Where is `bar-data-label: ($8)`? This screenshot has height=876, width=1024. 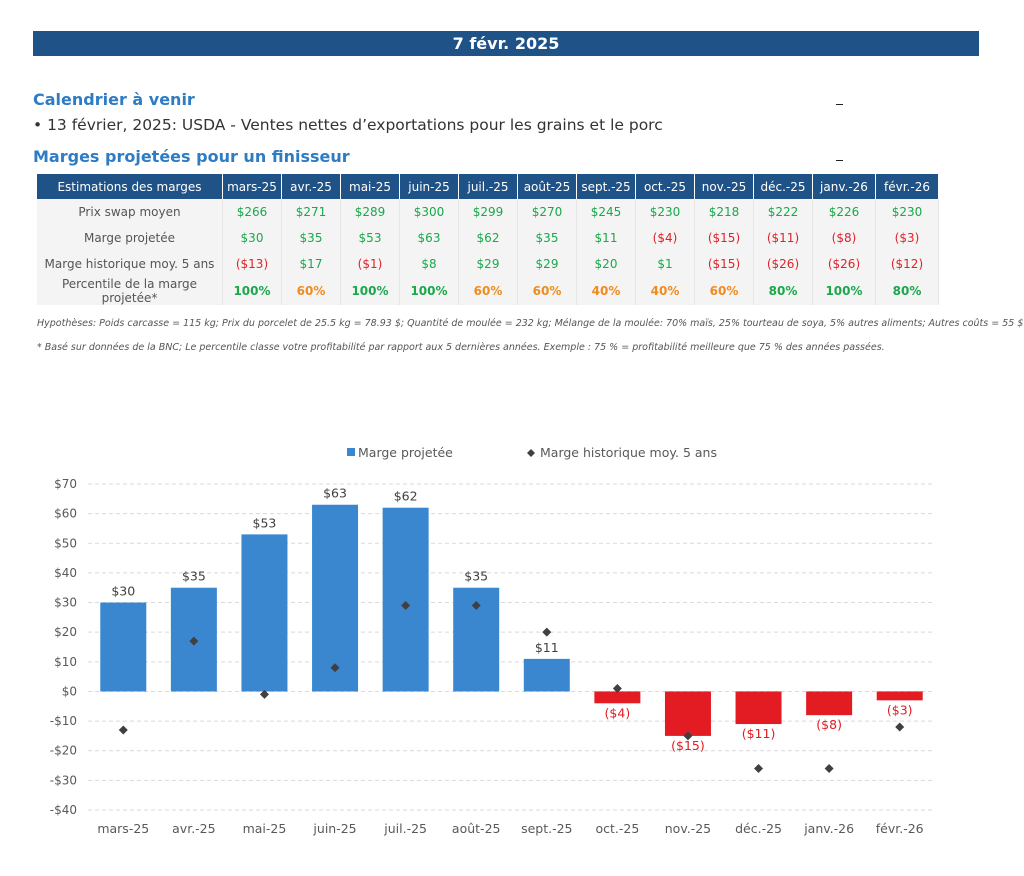 bar-data-label: ($8) is located at coordinates (829, 724).